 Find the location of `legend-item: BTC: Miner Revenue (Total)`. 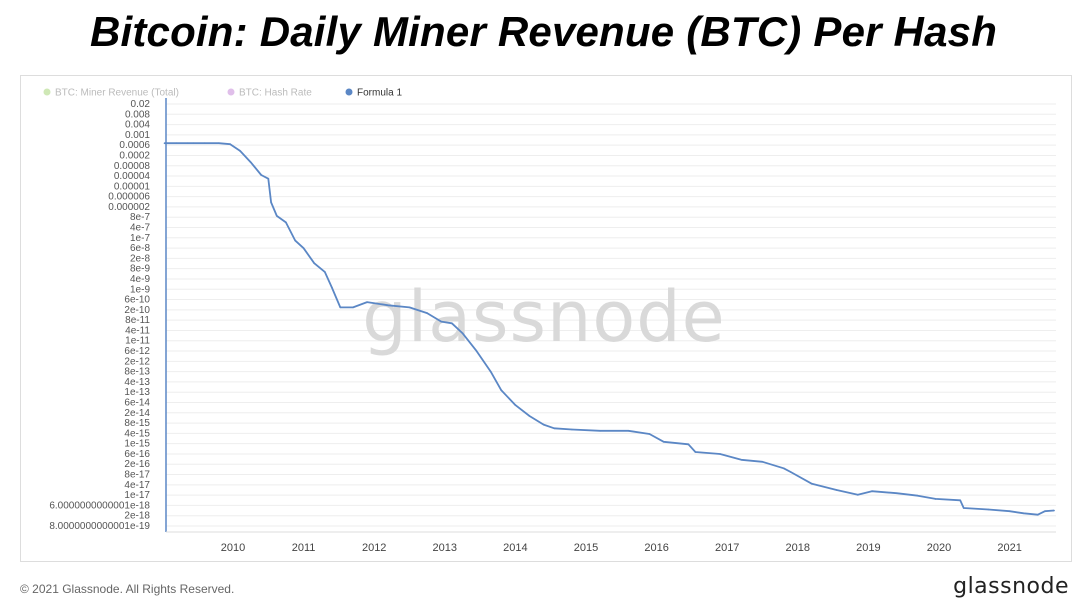

legend-item: BTC: Miner Revenue (Total) is located at coordinates (111, 93).